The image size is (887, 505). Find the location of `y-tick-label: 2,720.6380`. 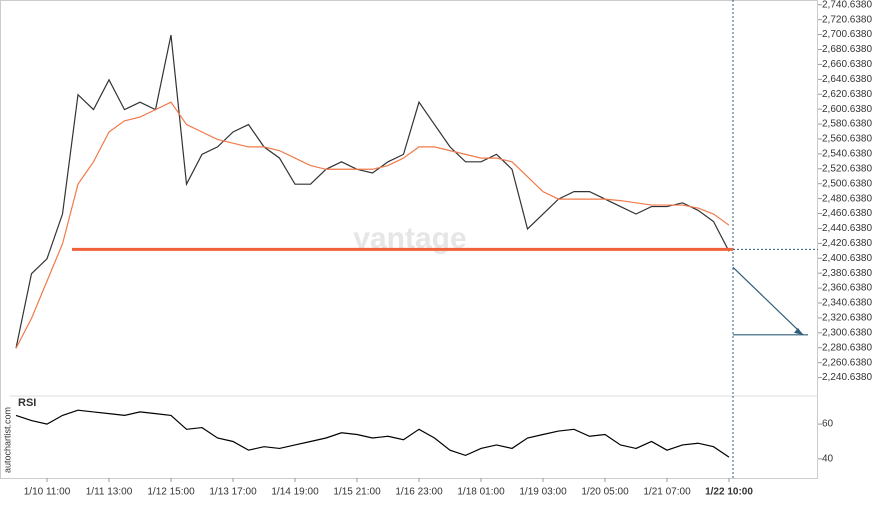

y-tick-label: 2,720.6380 is located at coordinates (847, 19).